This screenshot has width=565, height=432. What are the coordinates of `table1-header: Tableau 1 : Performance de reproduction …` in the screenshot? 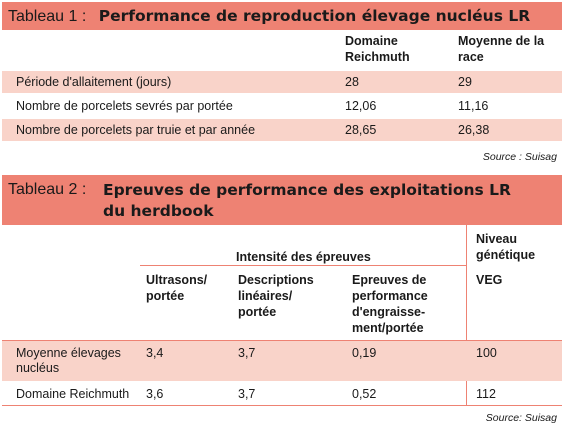 It's located at (282, 16).